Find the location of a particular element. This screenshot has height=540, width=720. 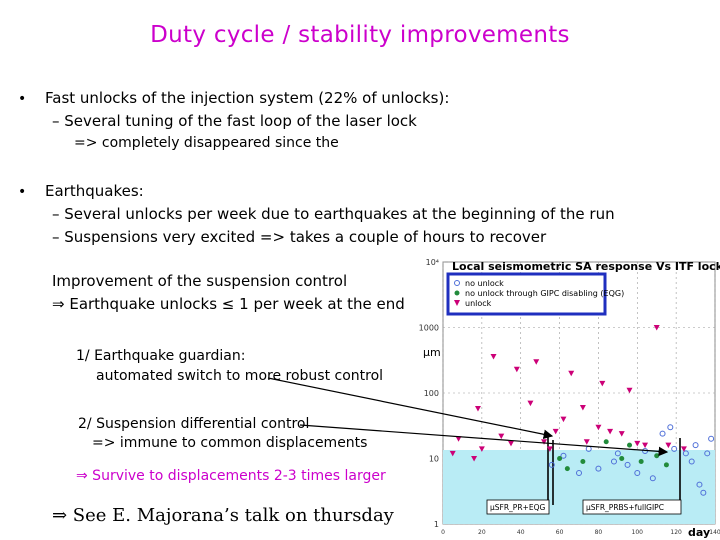

legend-label-1: no unlock is located at coordinates (484, 283).